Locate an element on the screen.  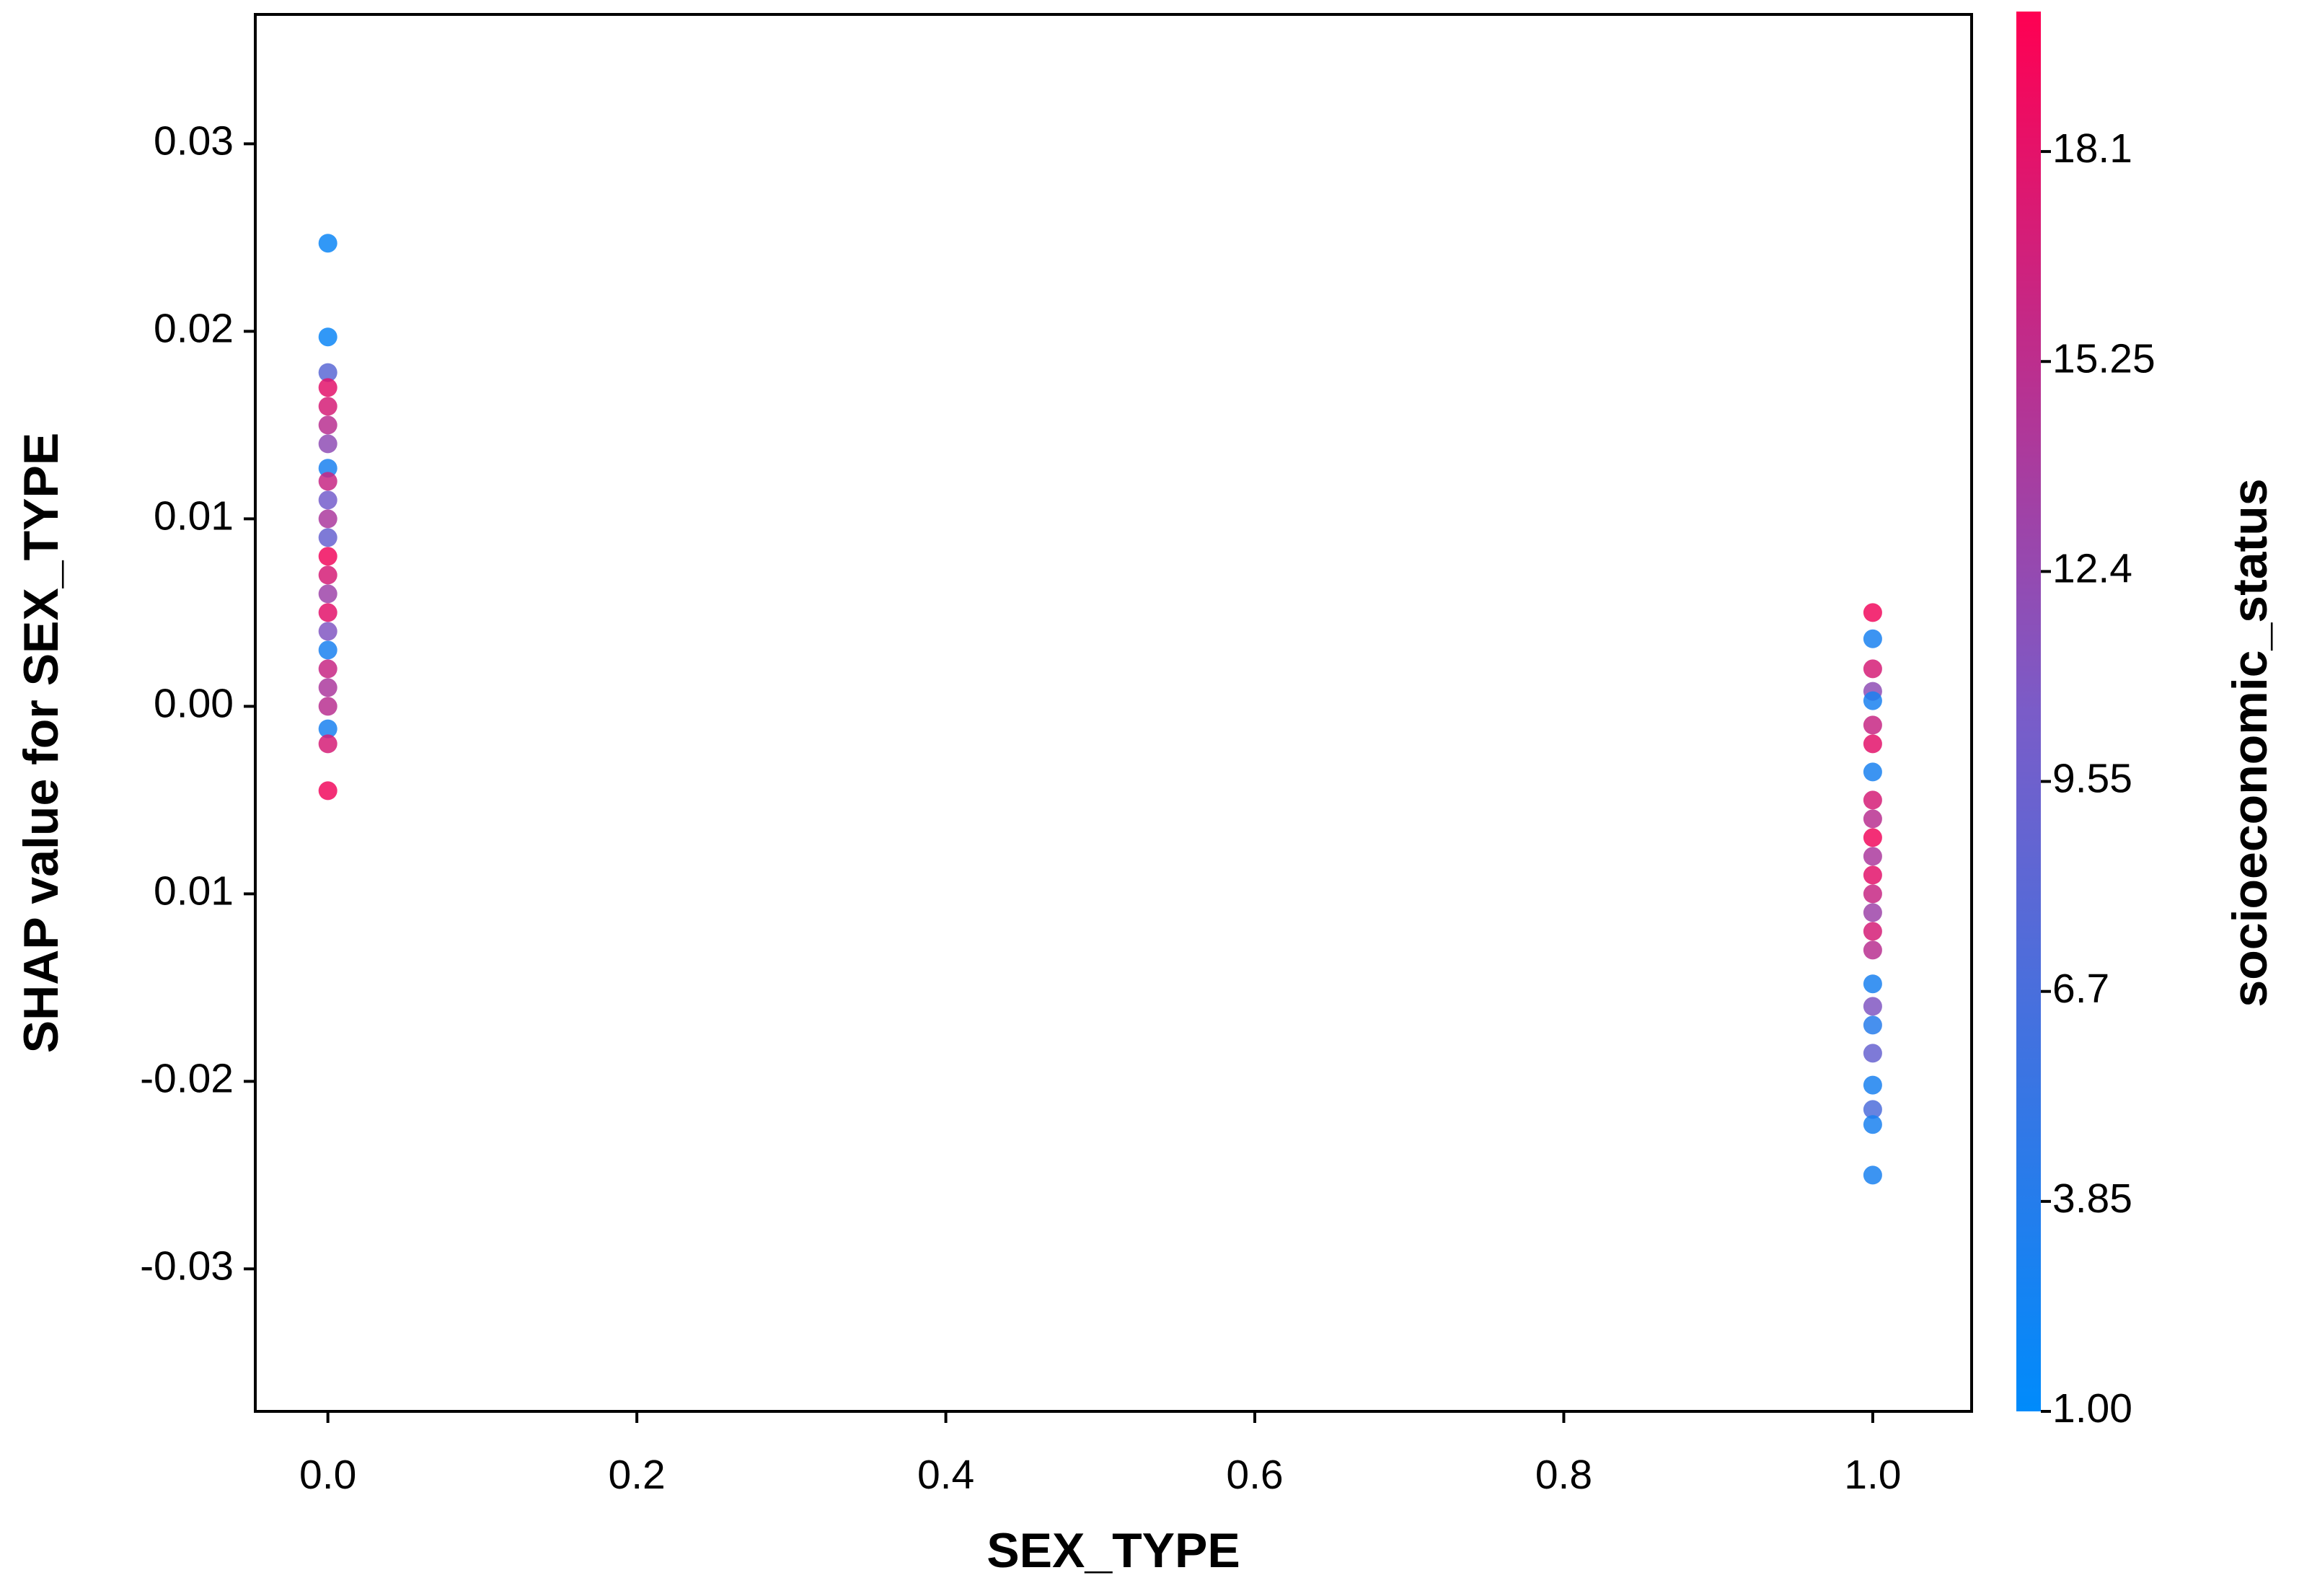
x-axis-title: SEX_TYPE is located at coordinates (1113, 1550).